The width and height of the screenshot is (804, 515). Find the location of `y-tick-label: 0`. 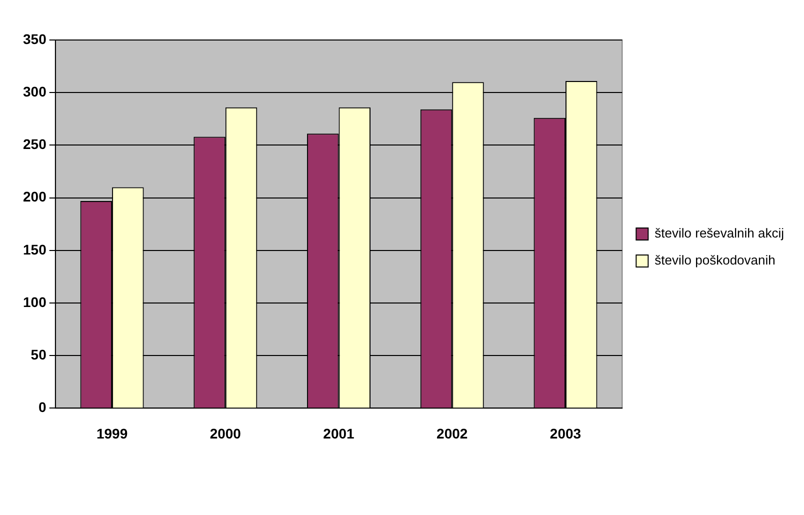

y-tick-label: 0 is located at coordinates (42, 407).